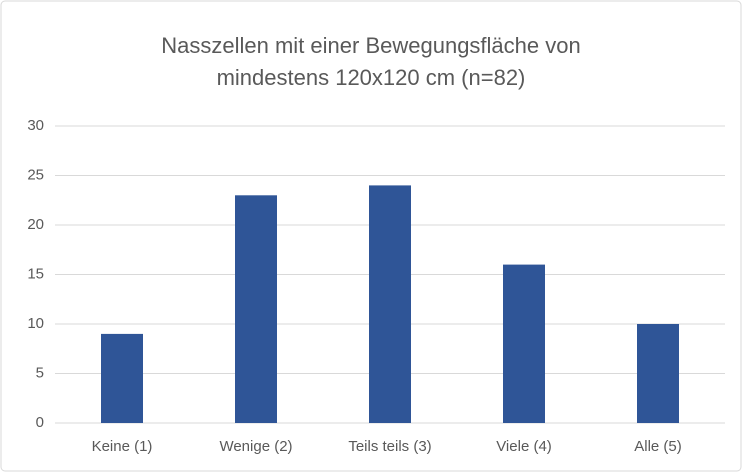 This screenshot has width=742, height=472. Describe the element at coordinates (35, 224) in the screenshot. I see `y-tick-label: 20` at that location.